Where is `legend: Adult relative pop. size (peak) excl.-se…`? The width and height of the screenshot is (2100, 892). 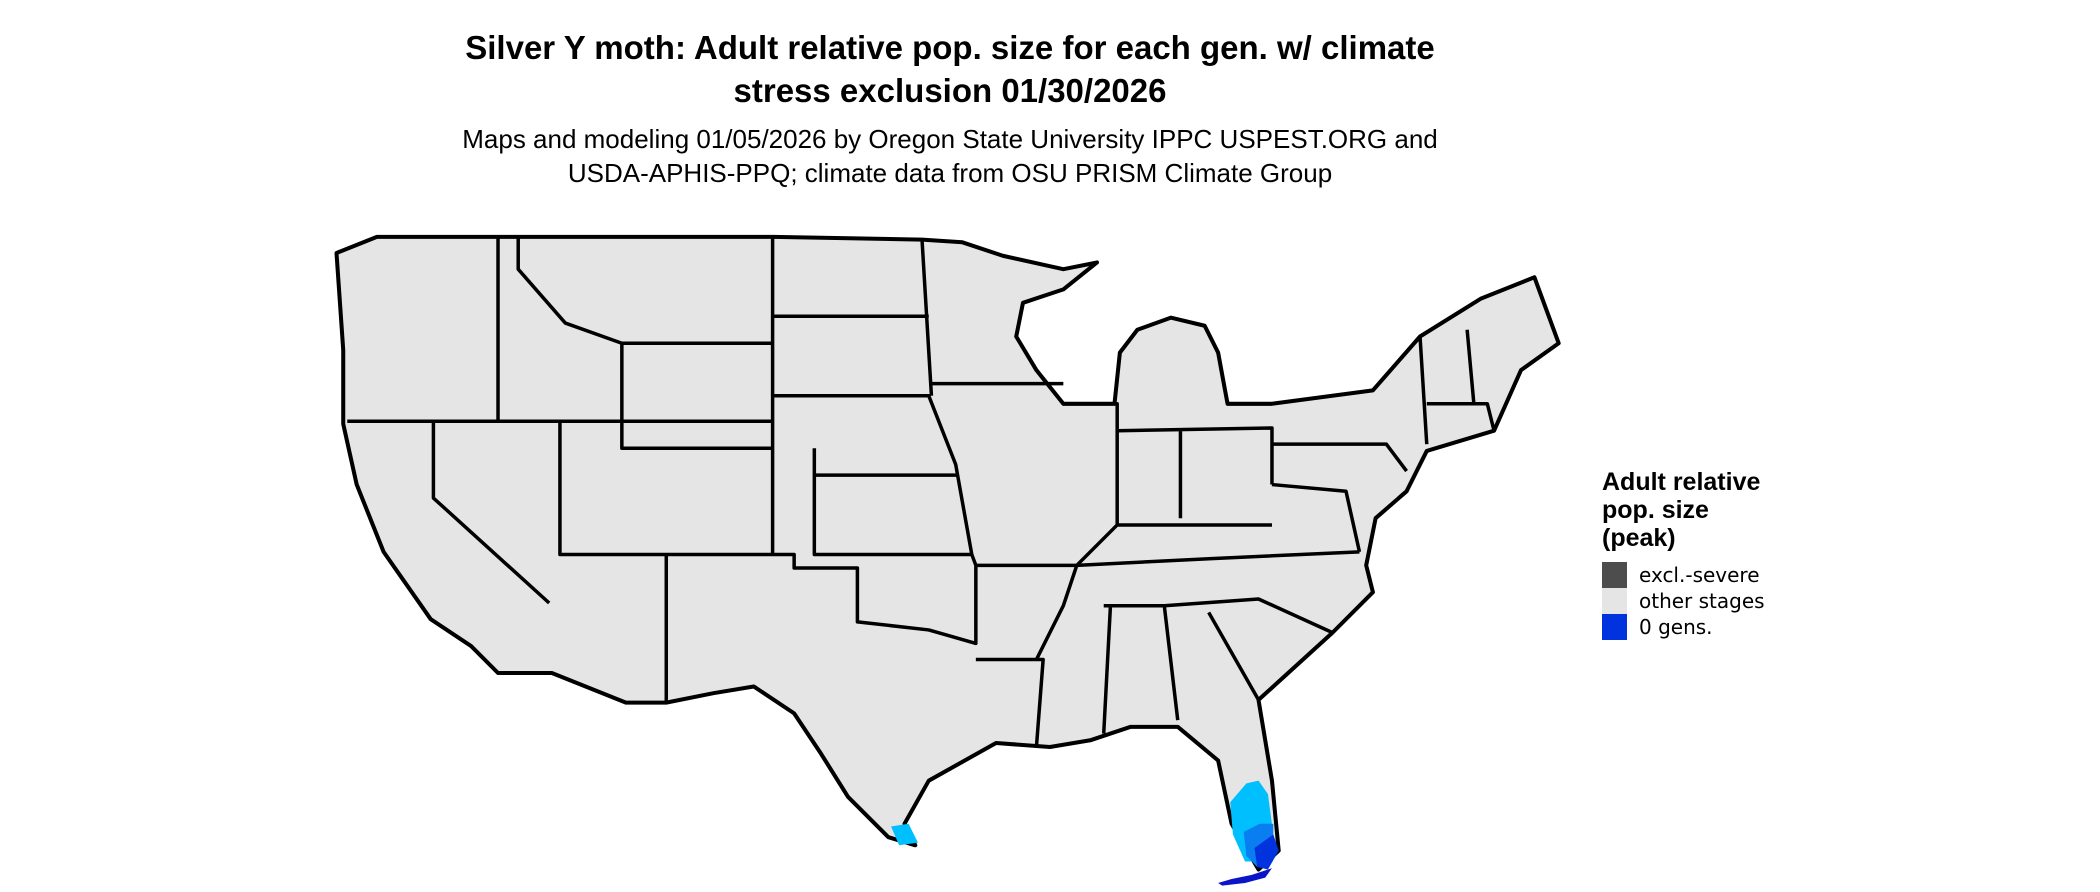 legend: Adult relative pop. size (peak) excl.-se… is located at coordinates (1683, 554).